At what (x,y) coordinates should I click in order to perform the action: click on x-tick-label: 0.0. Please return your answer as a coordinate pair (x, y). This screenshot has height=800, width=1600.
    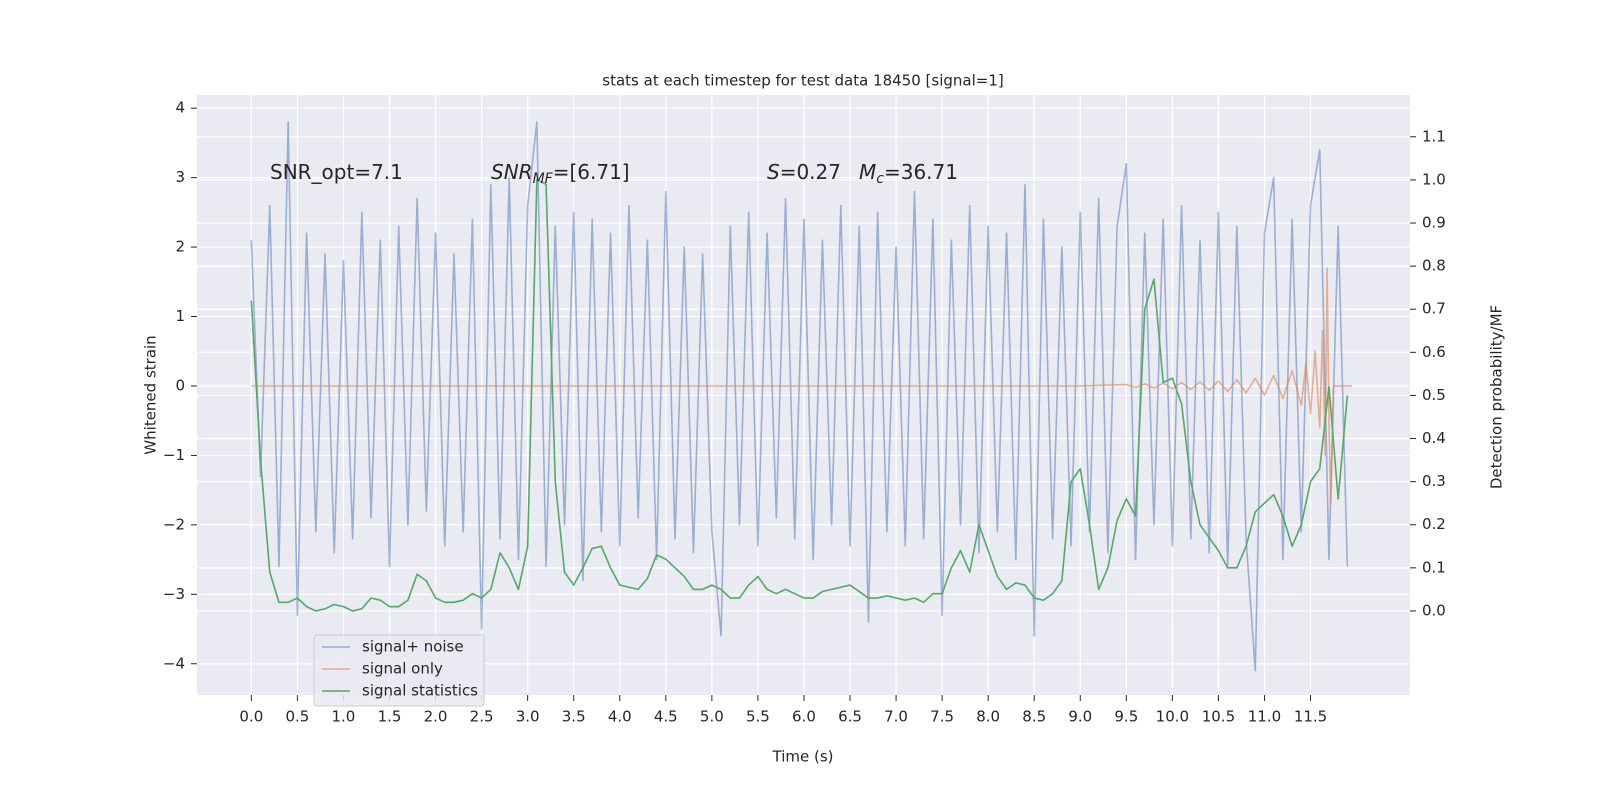
    Looking at the image, I should click on (251, 717).